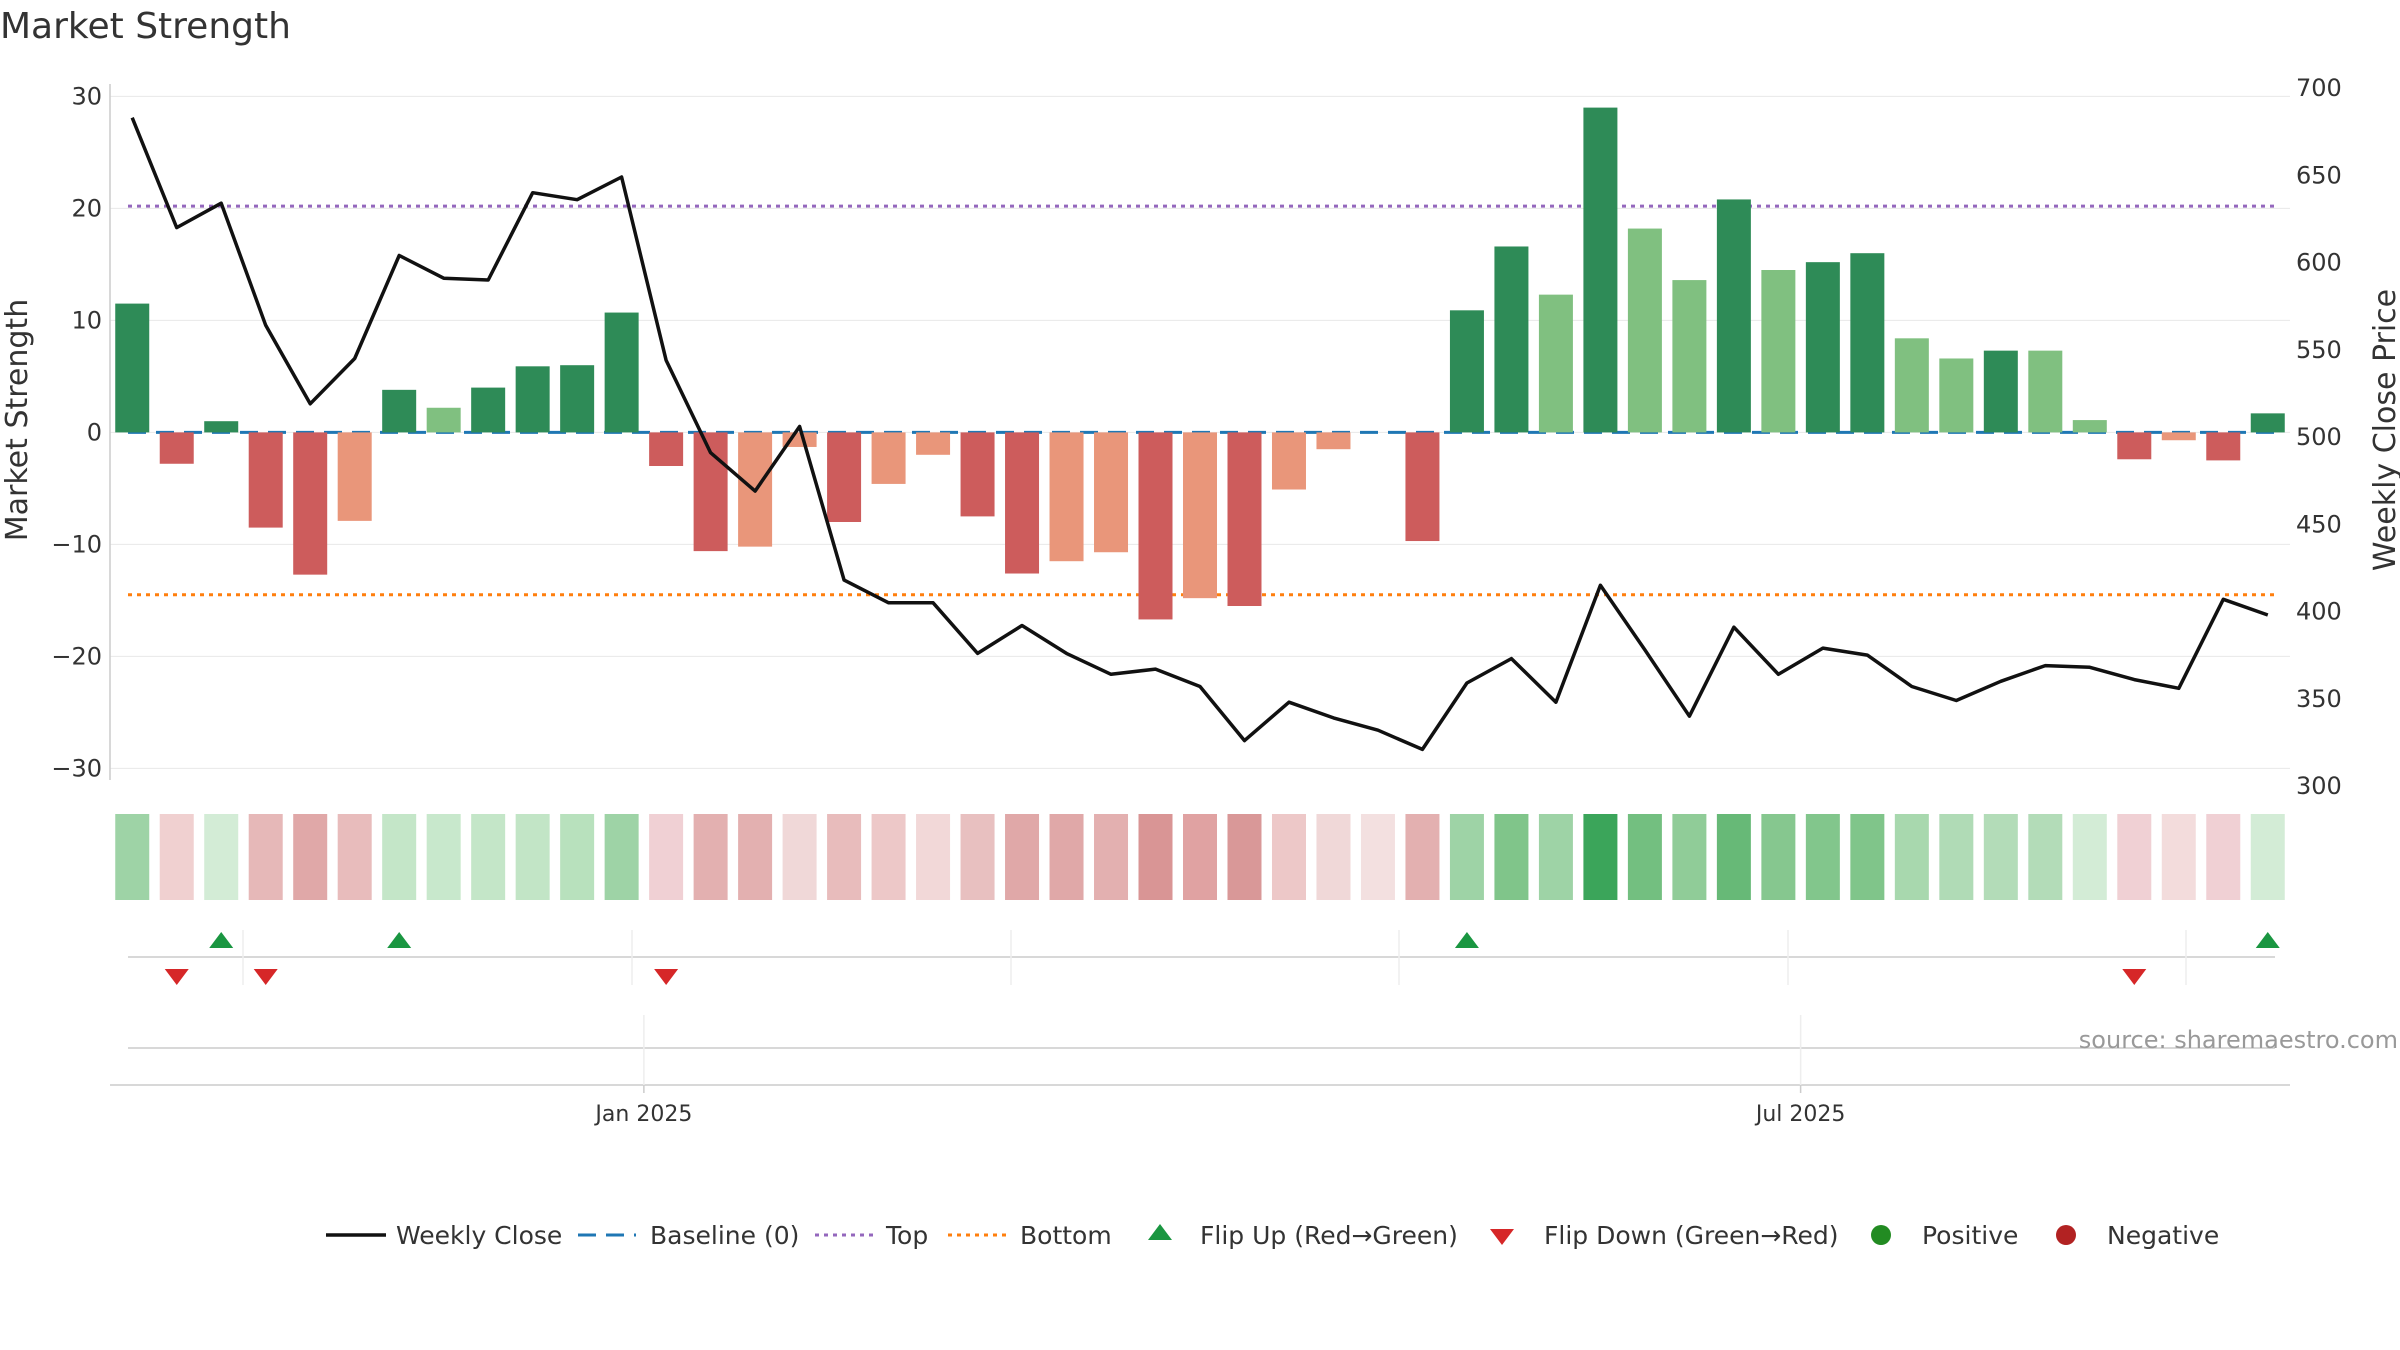  What do you see at coordinates (724, 1235) in the screenshot?
I see `legend-label-baseline: Baseline (0)` at bounding box center [724, 1235].